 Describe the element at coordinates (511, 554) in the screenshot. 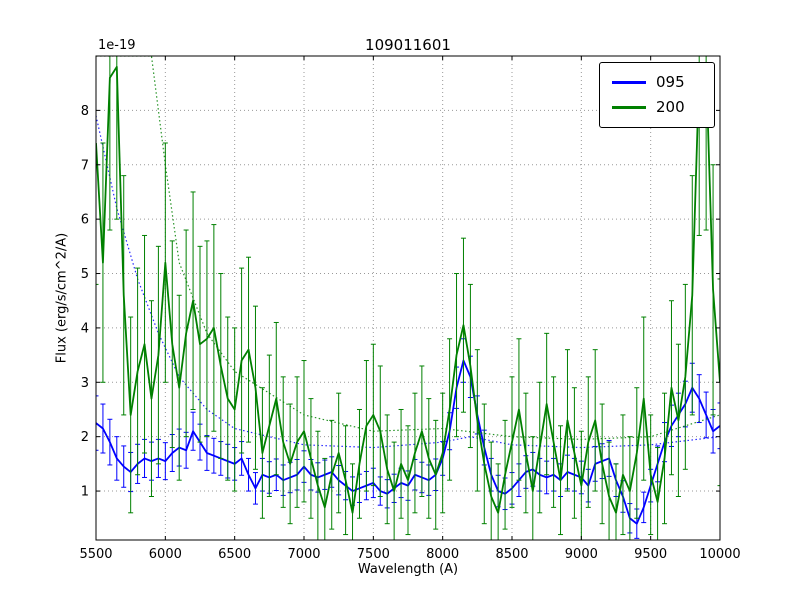

I see `x-tick-label: 8500` at that location.